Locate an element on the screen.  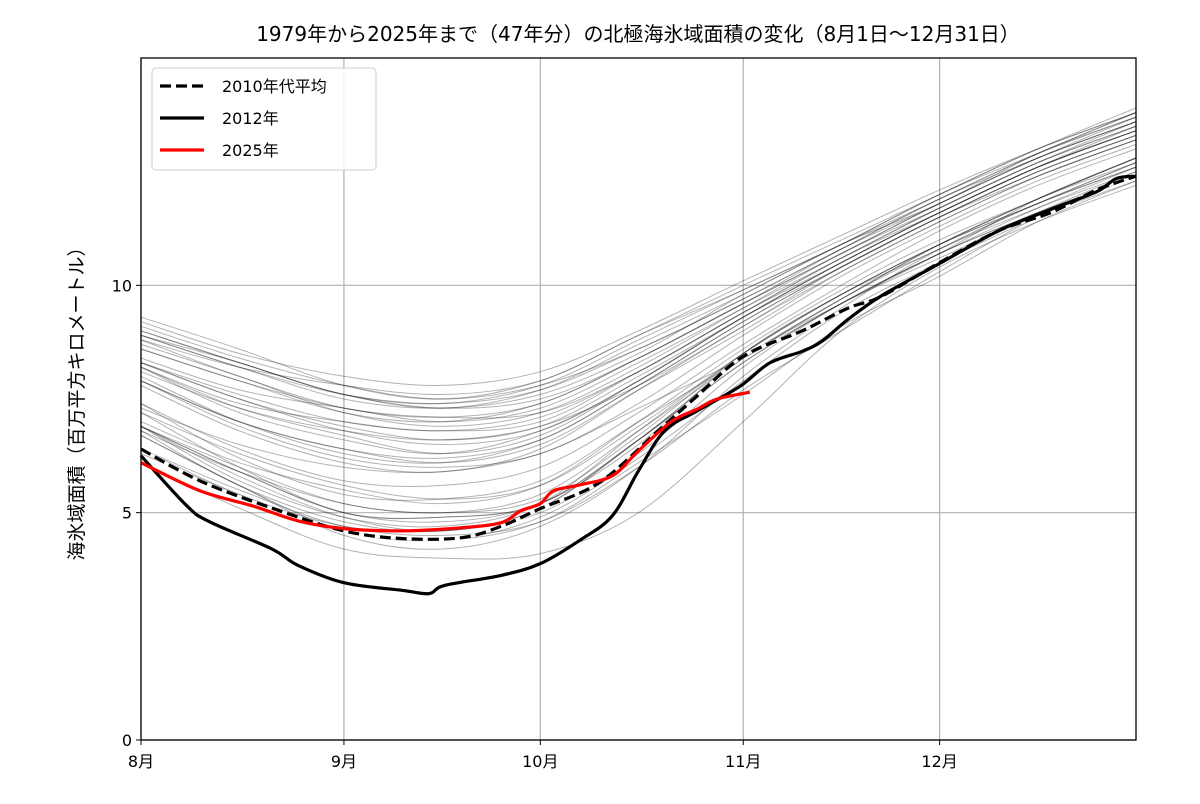
x-tick-label: 10月 is located at coordinates (540, 761).